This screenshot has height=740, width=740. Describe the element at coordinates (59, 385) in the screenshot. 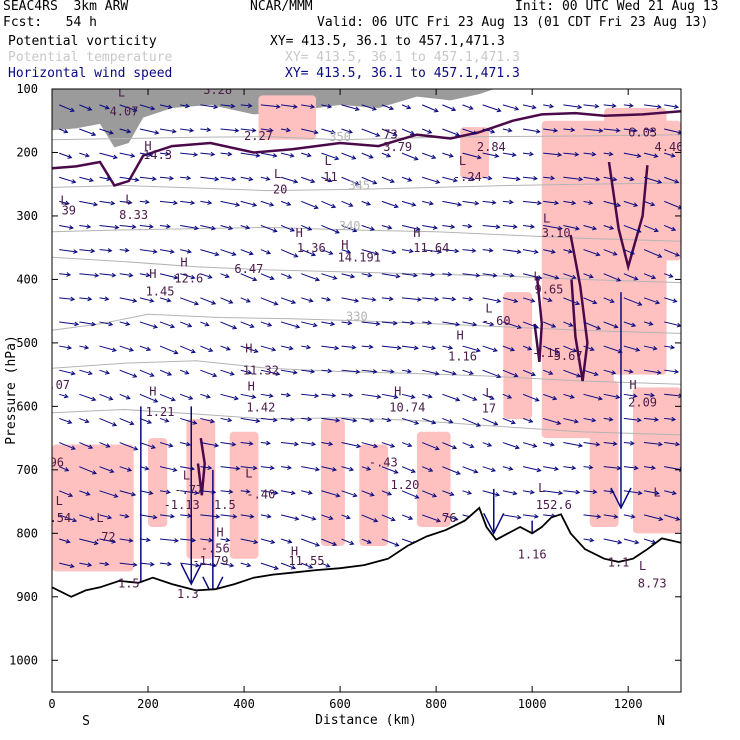

I see `pv-extremum-label-44: .07` at that location.